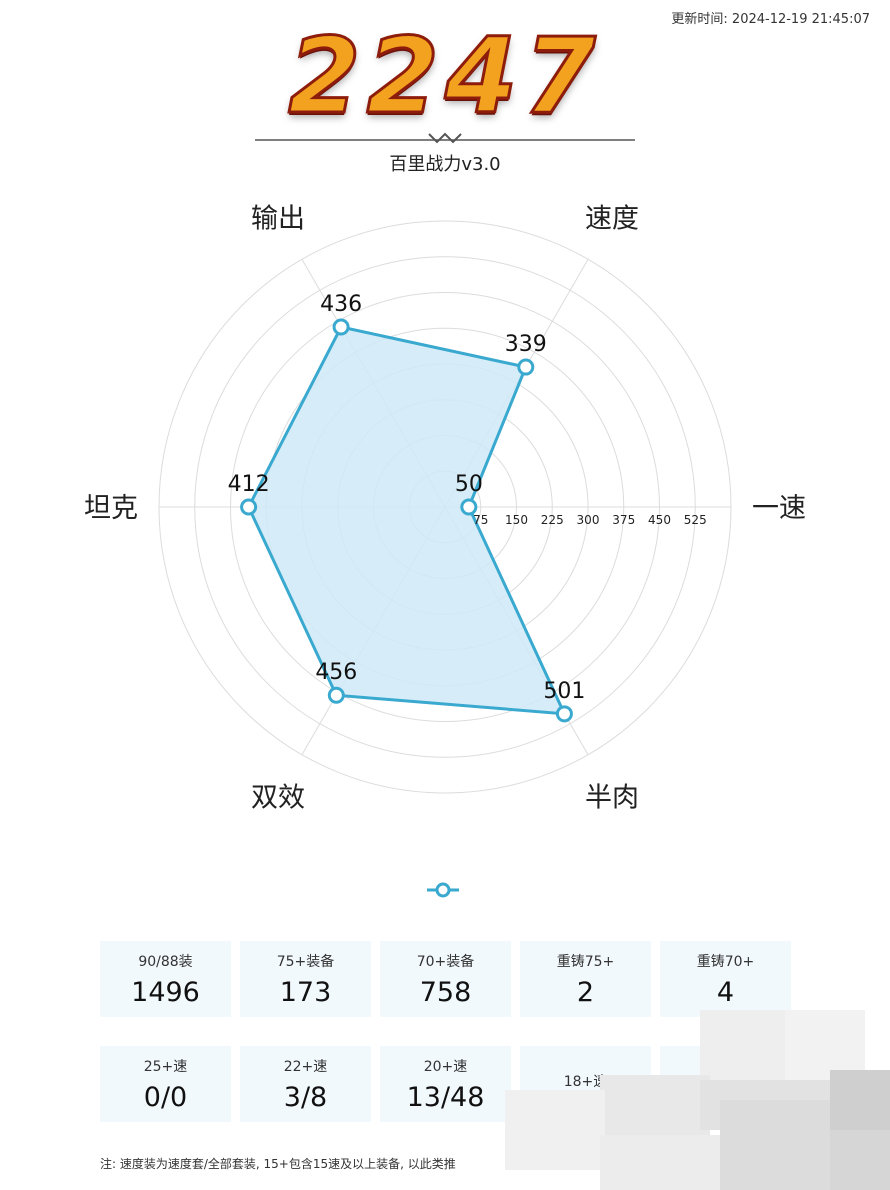 This screenshot has width=890, height=1190. Describe the element at coordinates (445, 961) in the screenshot. I see `stat-label: 70+装备` at that location.